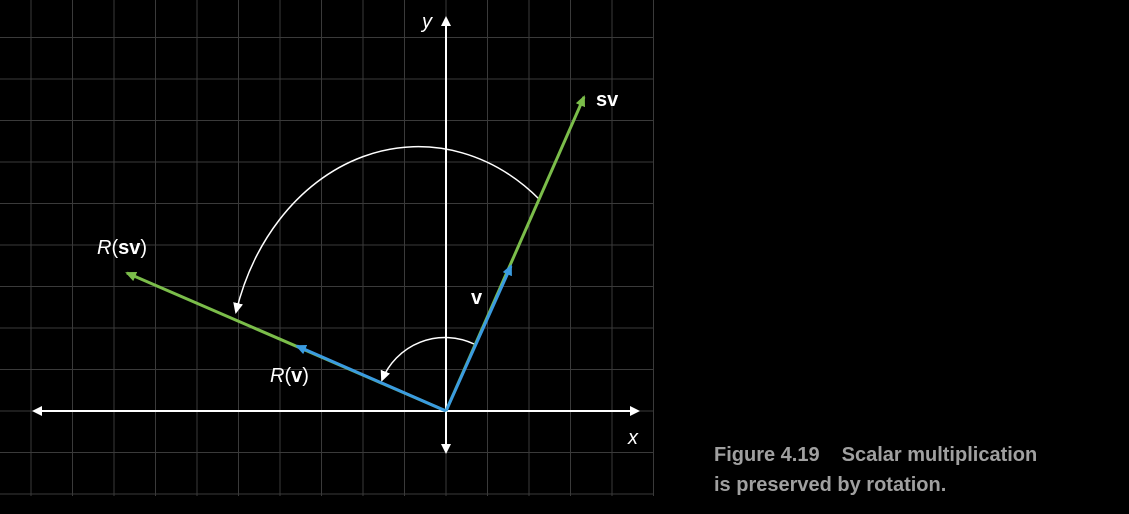 Image resolution: width=1129 pixels, height=514 pixels. What do you see at coordinates (477, 298) in the screenshot?
I see `label-v: v` at bounding box center [477, 298].